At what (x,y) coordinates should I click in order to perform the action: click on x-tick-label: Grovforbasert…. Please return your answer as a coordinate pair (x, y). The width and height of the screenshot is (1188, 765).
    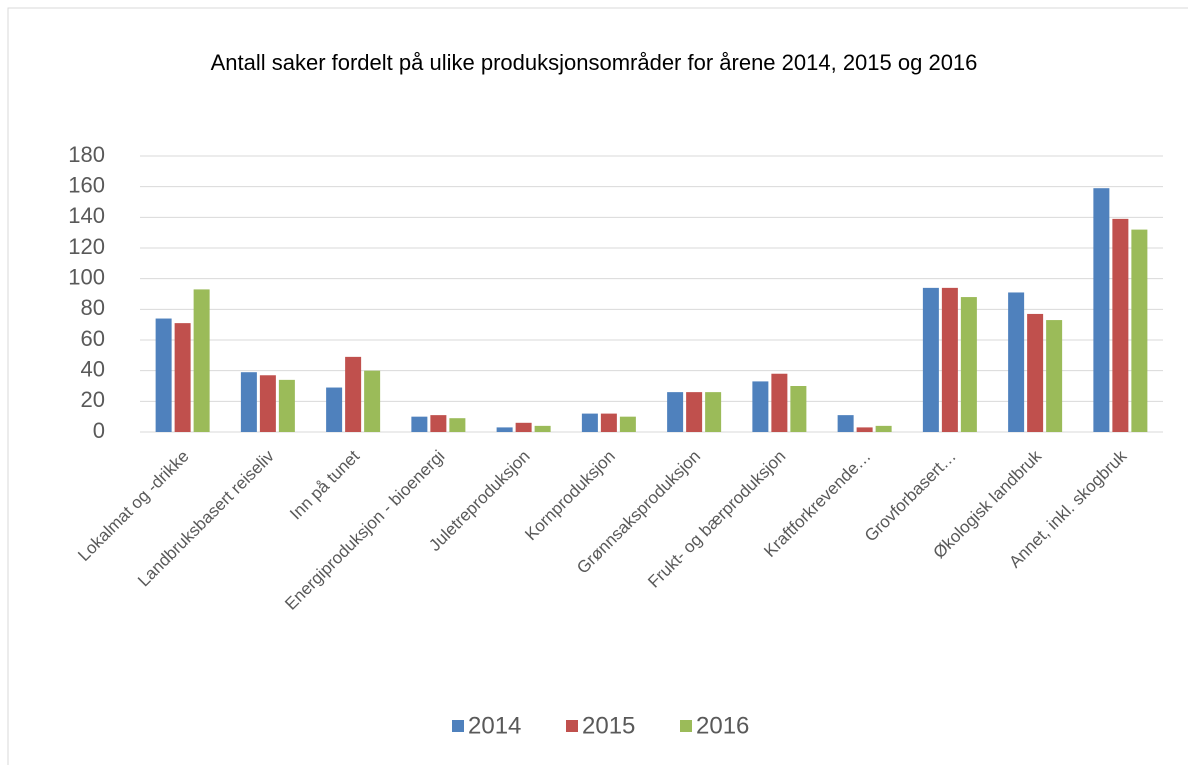
    Looking at the image, I should click on (910, 496).